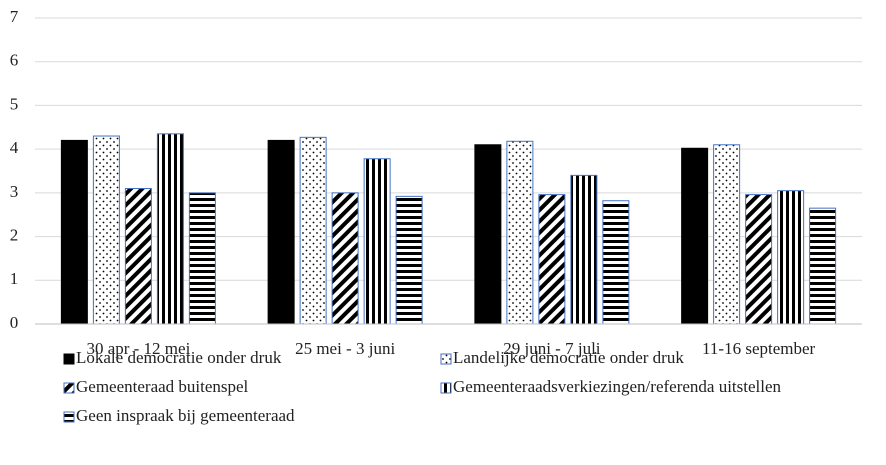  What do you see at coordinates (138, 348) in the screenshot?
I see `x-tick-label: 30 apr - 12 mei` at bounding box center [138, 348].